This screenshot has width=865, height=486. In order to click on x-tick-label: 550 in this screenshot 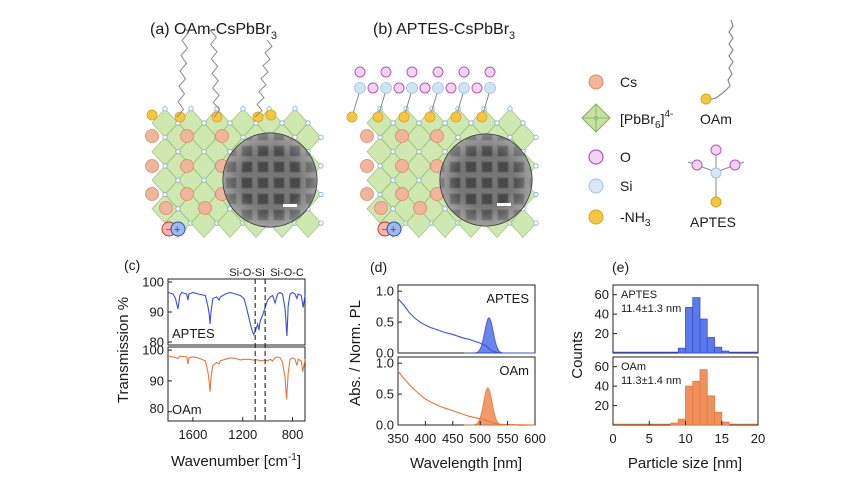, I will do `click(508, 438)`.